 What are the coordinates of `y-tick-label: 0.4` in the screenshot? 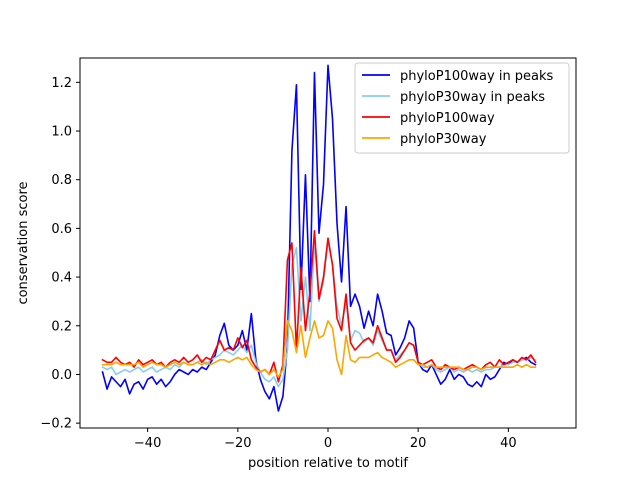 It's located at (61, 278).